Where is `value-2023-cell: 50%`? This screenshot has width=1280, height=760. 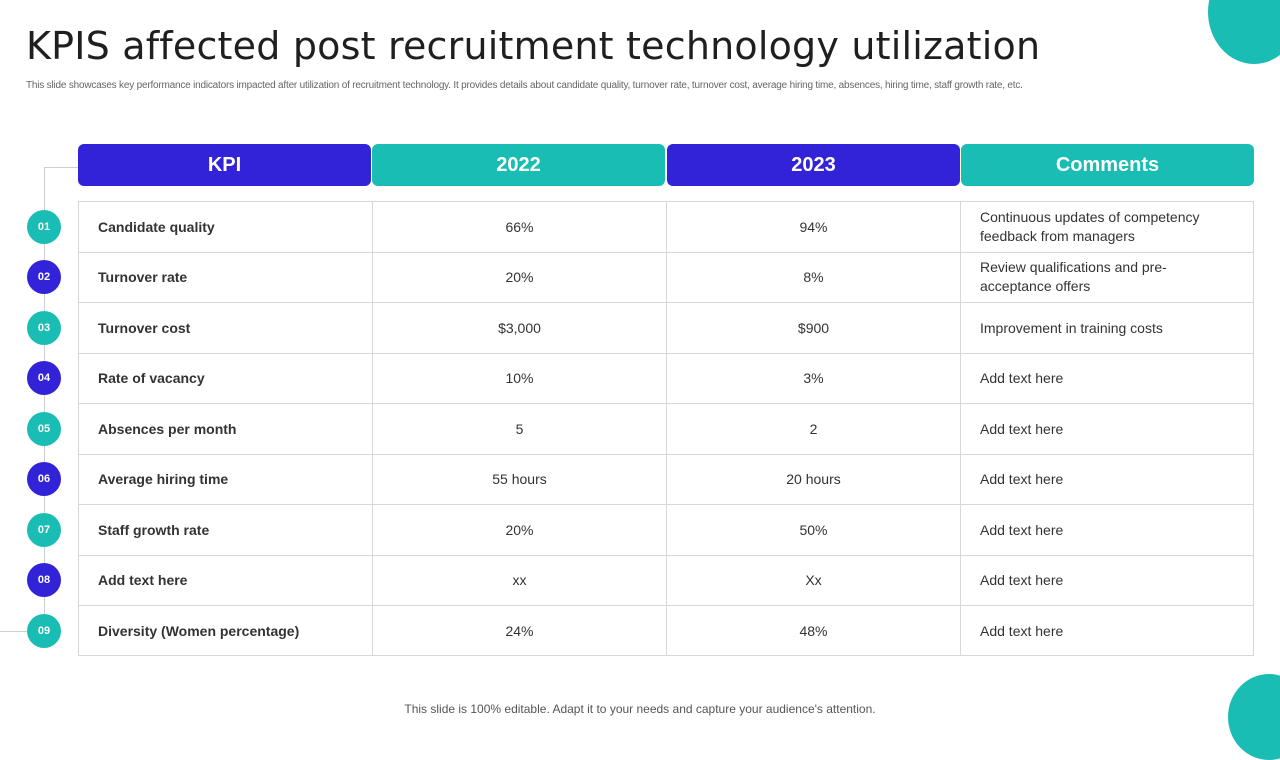 value-2023-cell: 50% is located at coordinates (814, 530).